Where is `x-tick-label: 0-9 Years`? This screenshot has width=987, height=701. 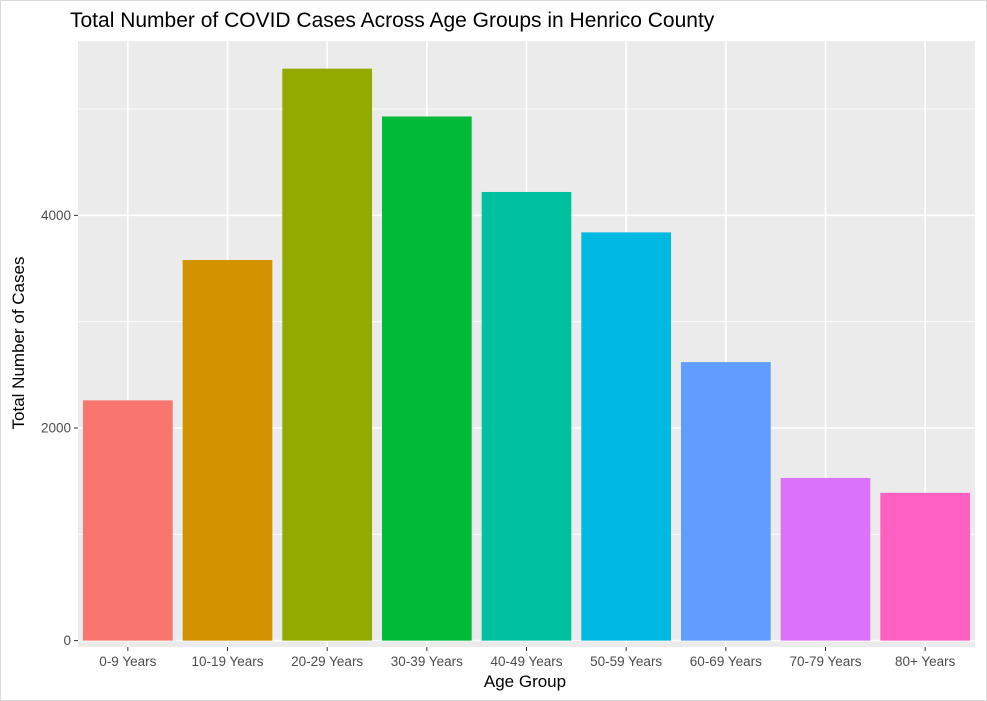
x-tick-label: 0-9 Years is located at coordinates (127, 661).